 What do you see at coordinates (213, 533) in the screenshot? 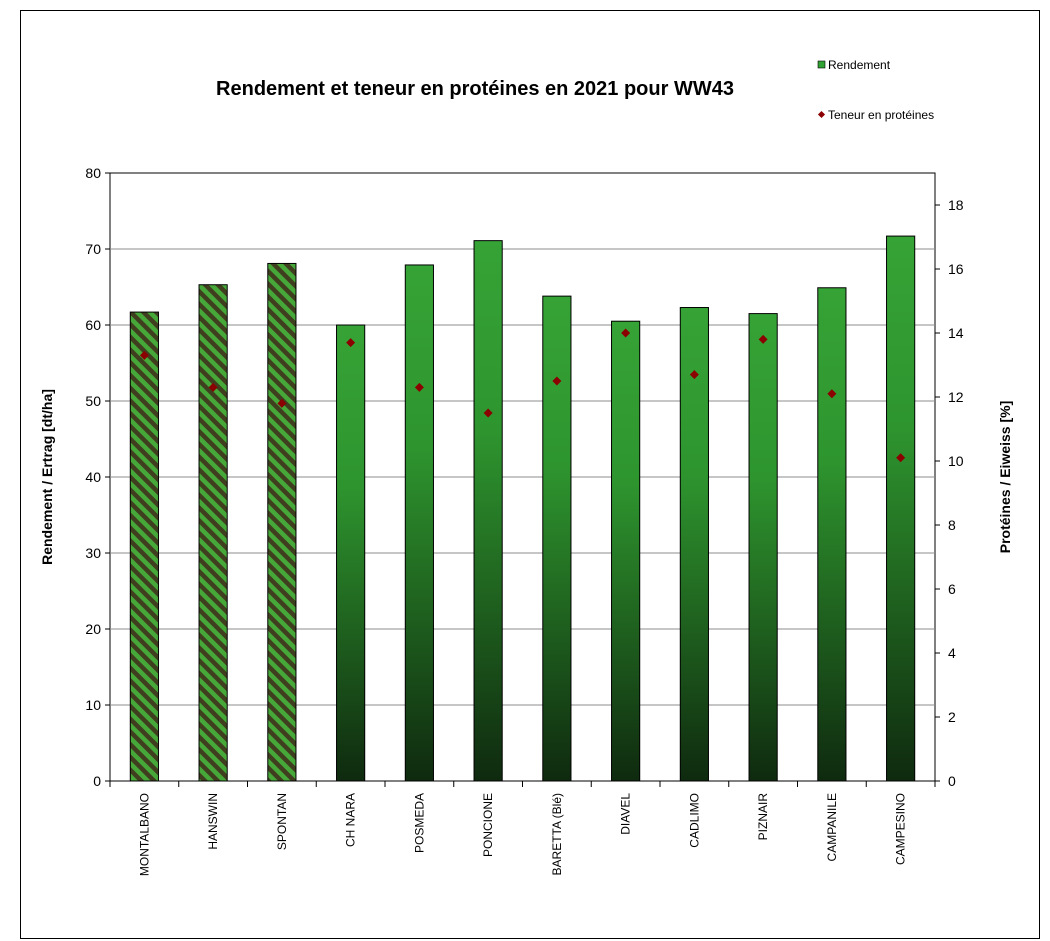
I see `bar-hanswin` at bounding box center [213, 533].